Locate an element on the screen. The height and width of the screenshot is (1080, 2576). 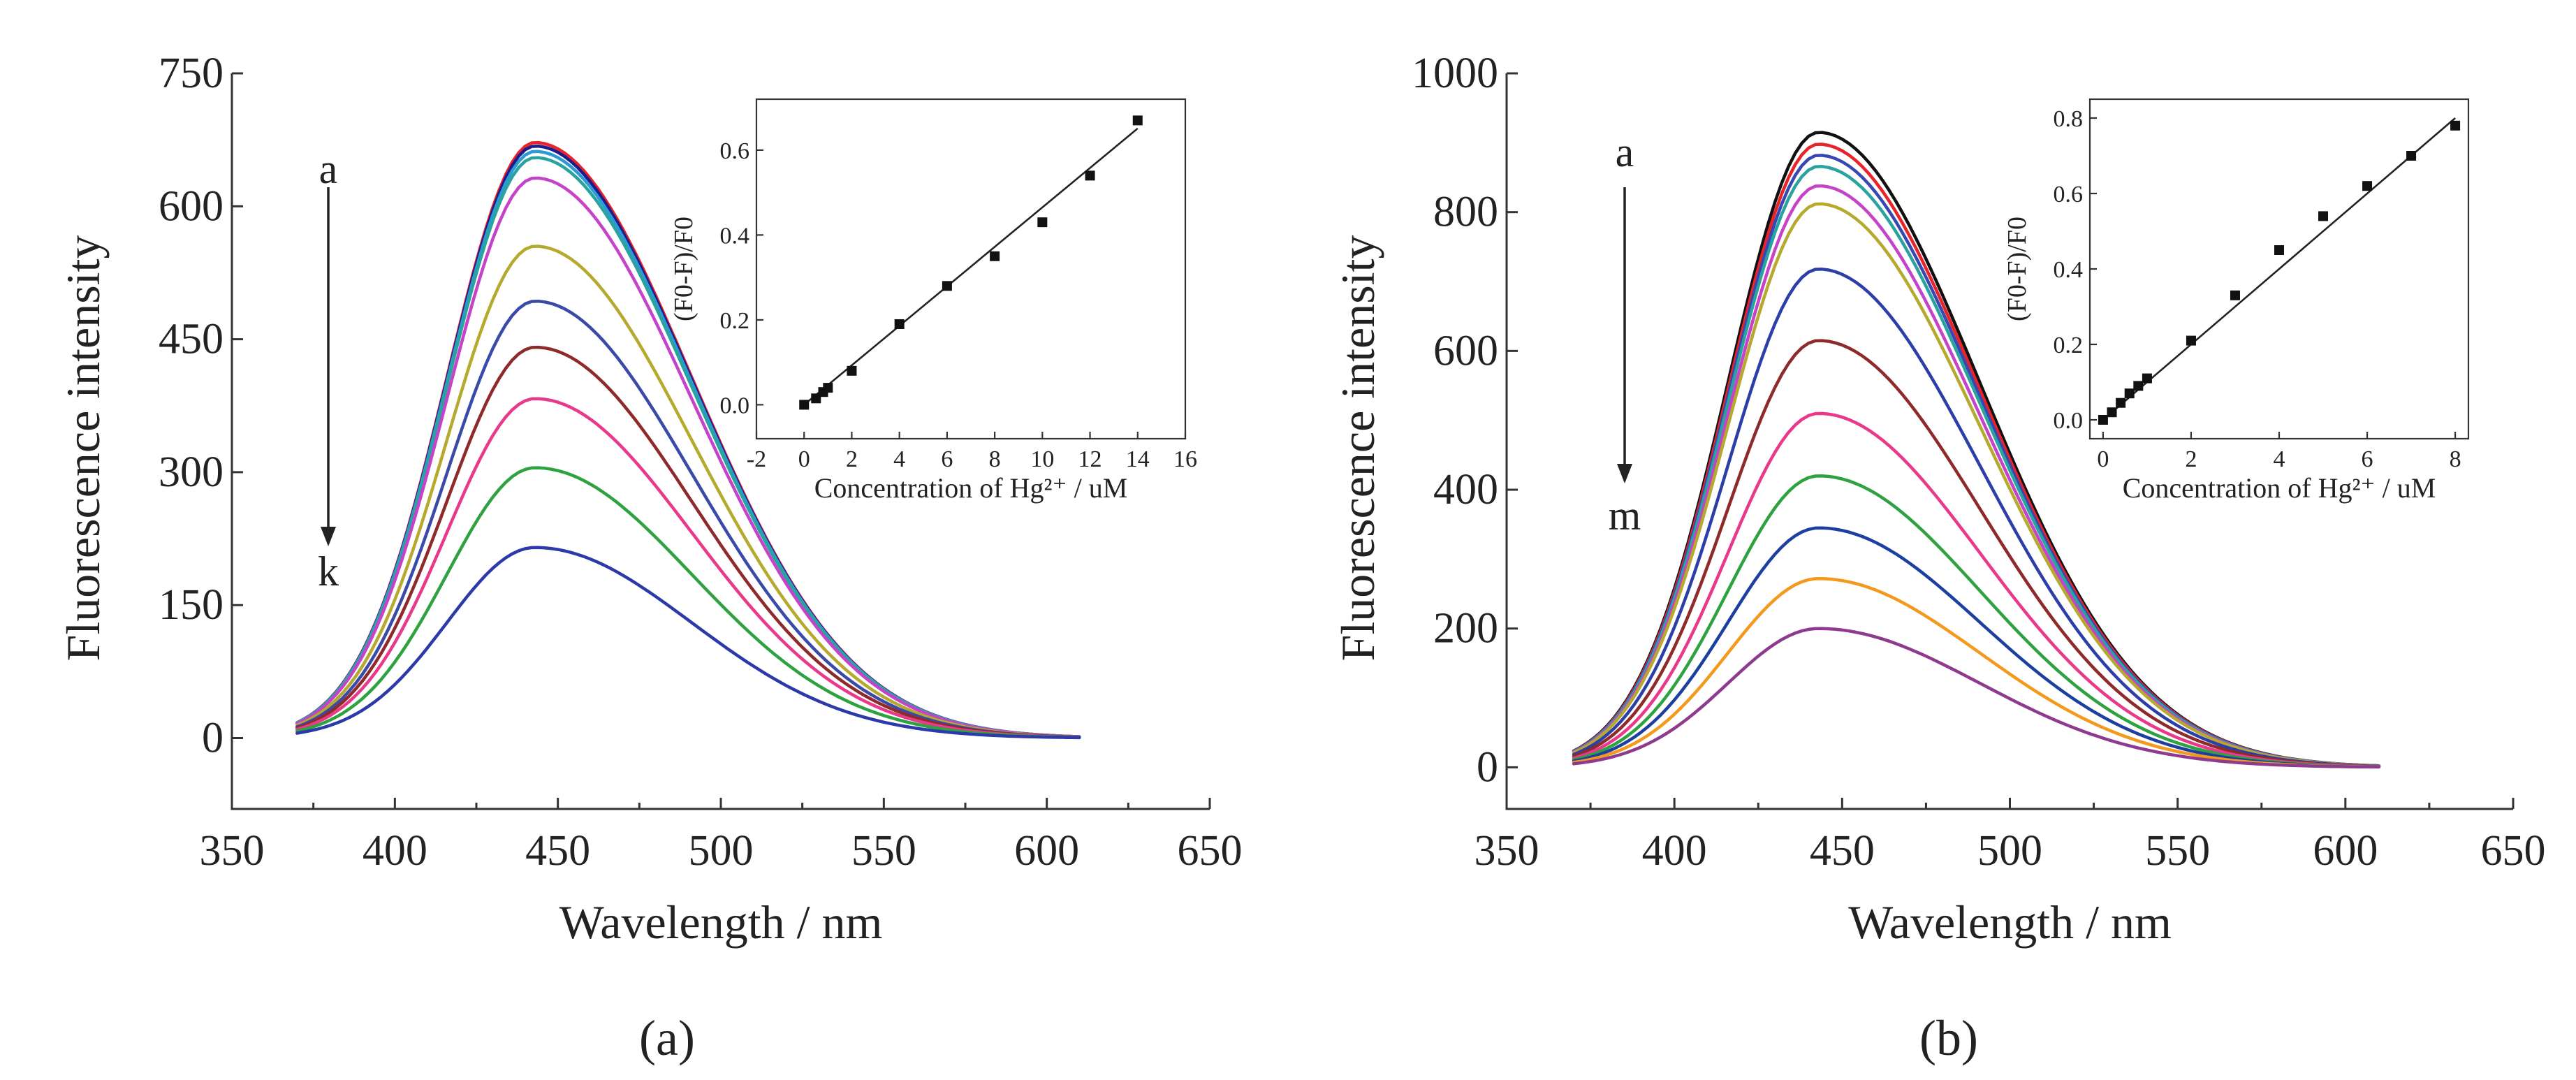
spectrum-curve-j is located at coordinates (688, 602).